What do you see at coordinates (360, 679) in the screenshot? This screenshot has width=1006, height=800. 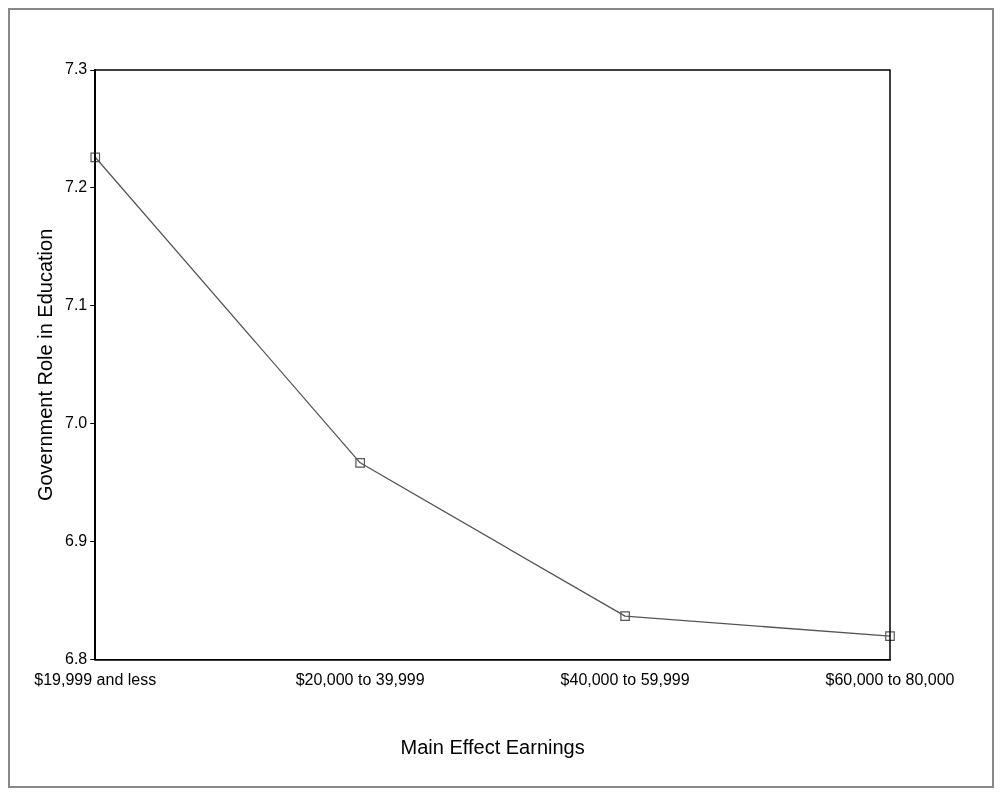 I see `x-tick-label: $20,000 to 39,999` at bounding box center [360, 679].